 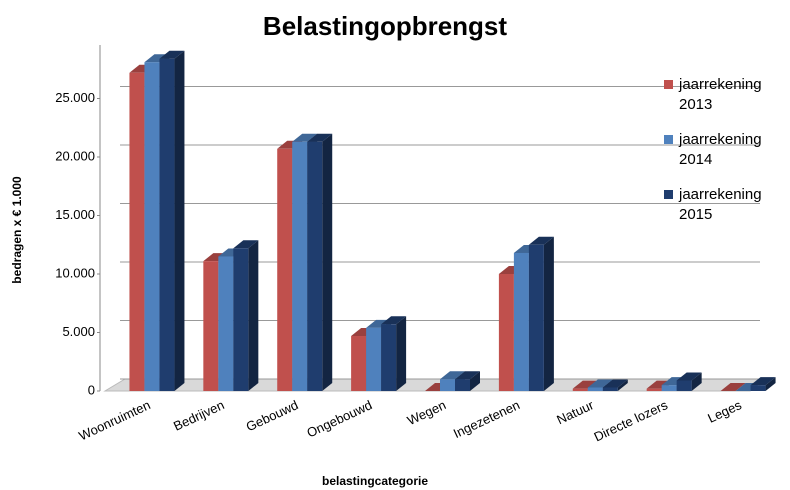 What do you see at coordinates (720, 149) in the screenshot?
I see `legend-label: jaarrekening 2014` at bounding box center [720, 149].